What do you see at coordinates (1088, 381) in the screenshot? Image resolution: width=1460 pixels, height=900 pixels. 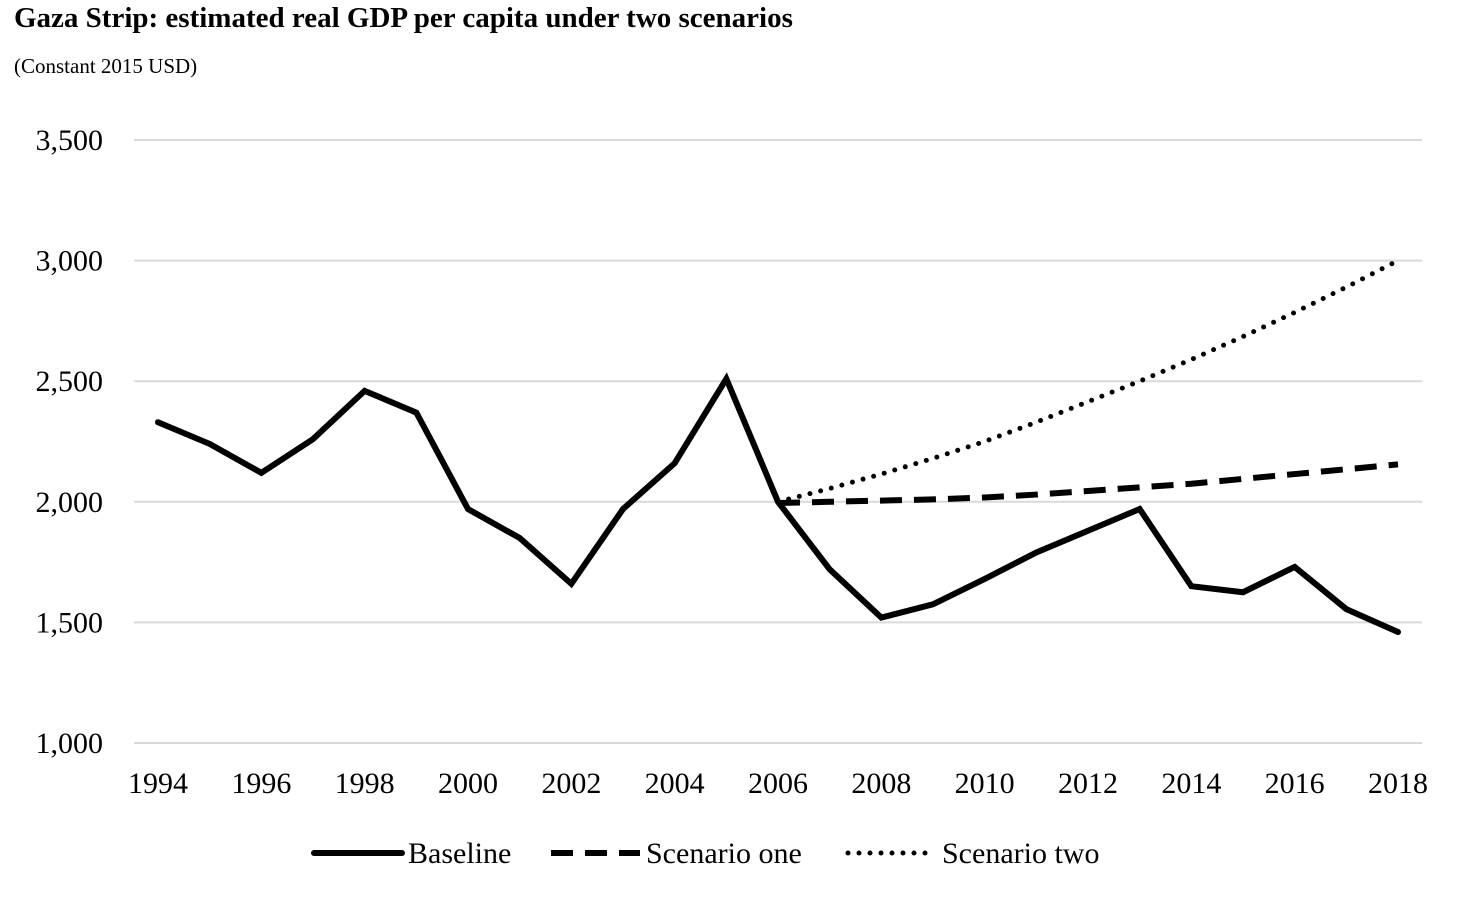 I see `series-line-scenario-two` at bounding box center [1088, 381].